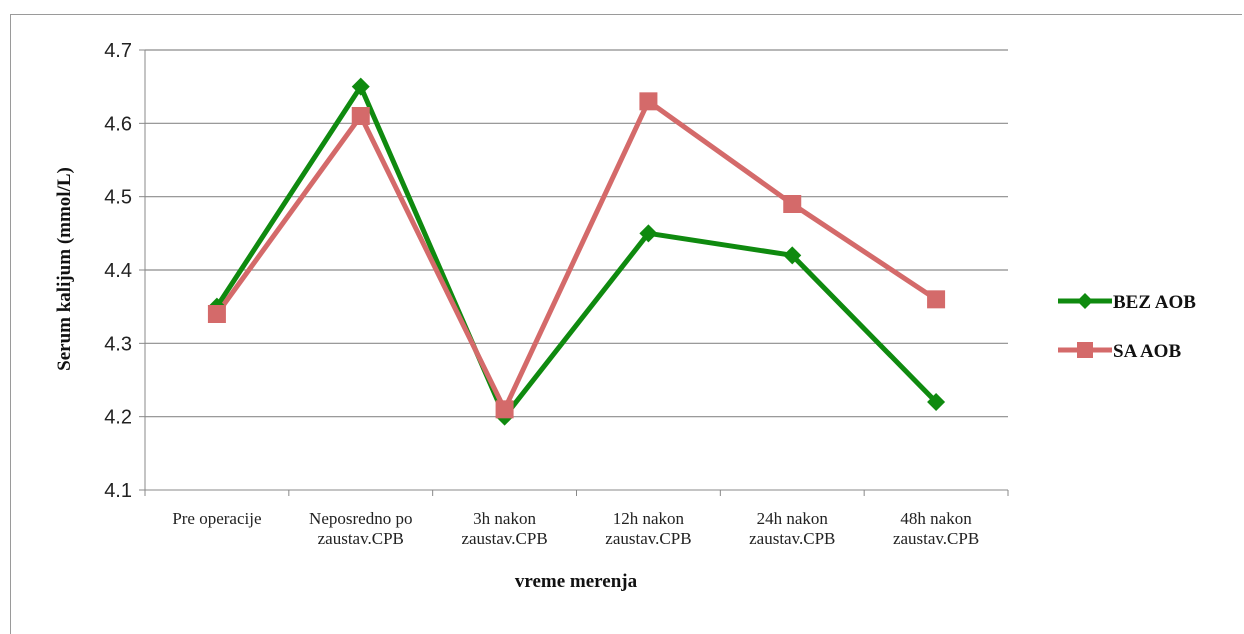  I want to click on legend: BEZ AOB SA AOB, so click(1127, 327).